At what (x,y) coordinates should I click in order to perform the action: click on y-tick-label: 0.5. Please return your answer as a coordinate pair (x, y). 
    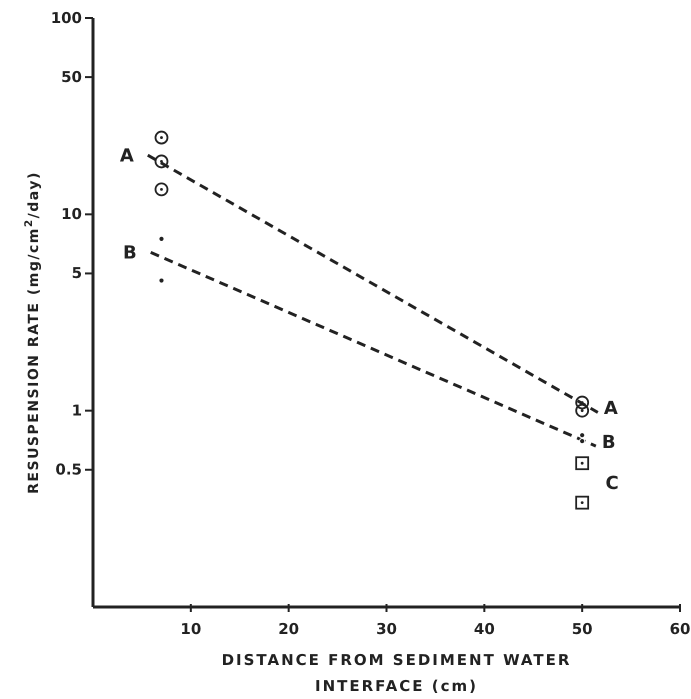
    Looking at the image, I should click on (68, 469).